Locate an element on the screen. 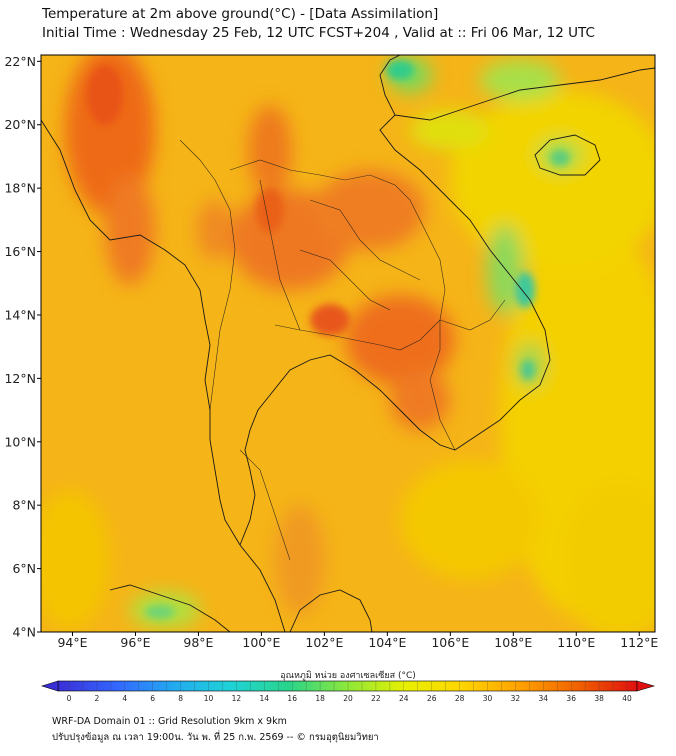 The height and width of the screenshot is (756, 676). lat-tick-label: 22°N is located at coordinates (20, 61).